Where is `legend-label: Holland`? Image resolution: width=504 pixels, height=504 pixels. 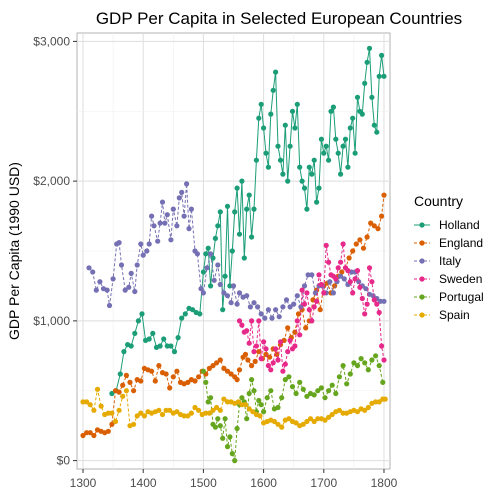 legend-label: Holland is located at coordinates (459, 225).